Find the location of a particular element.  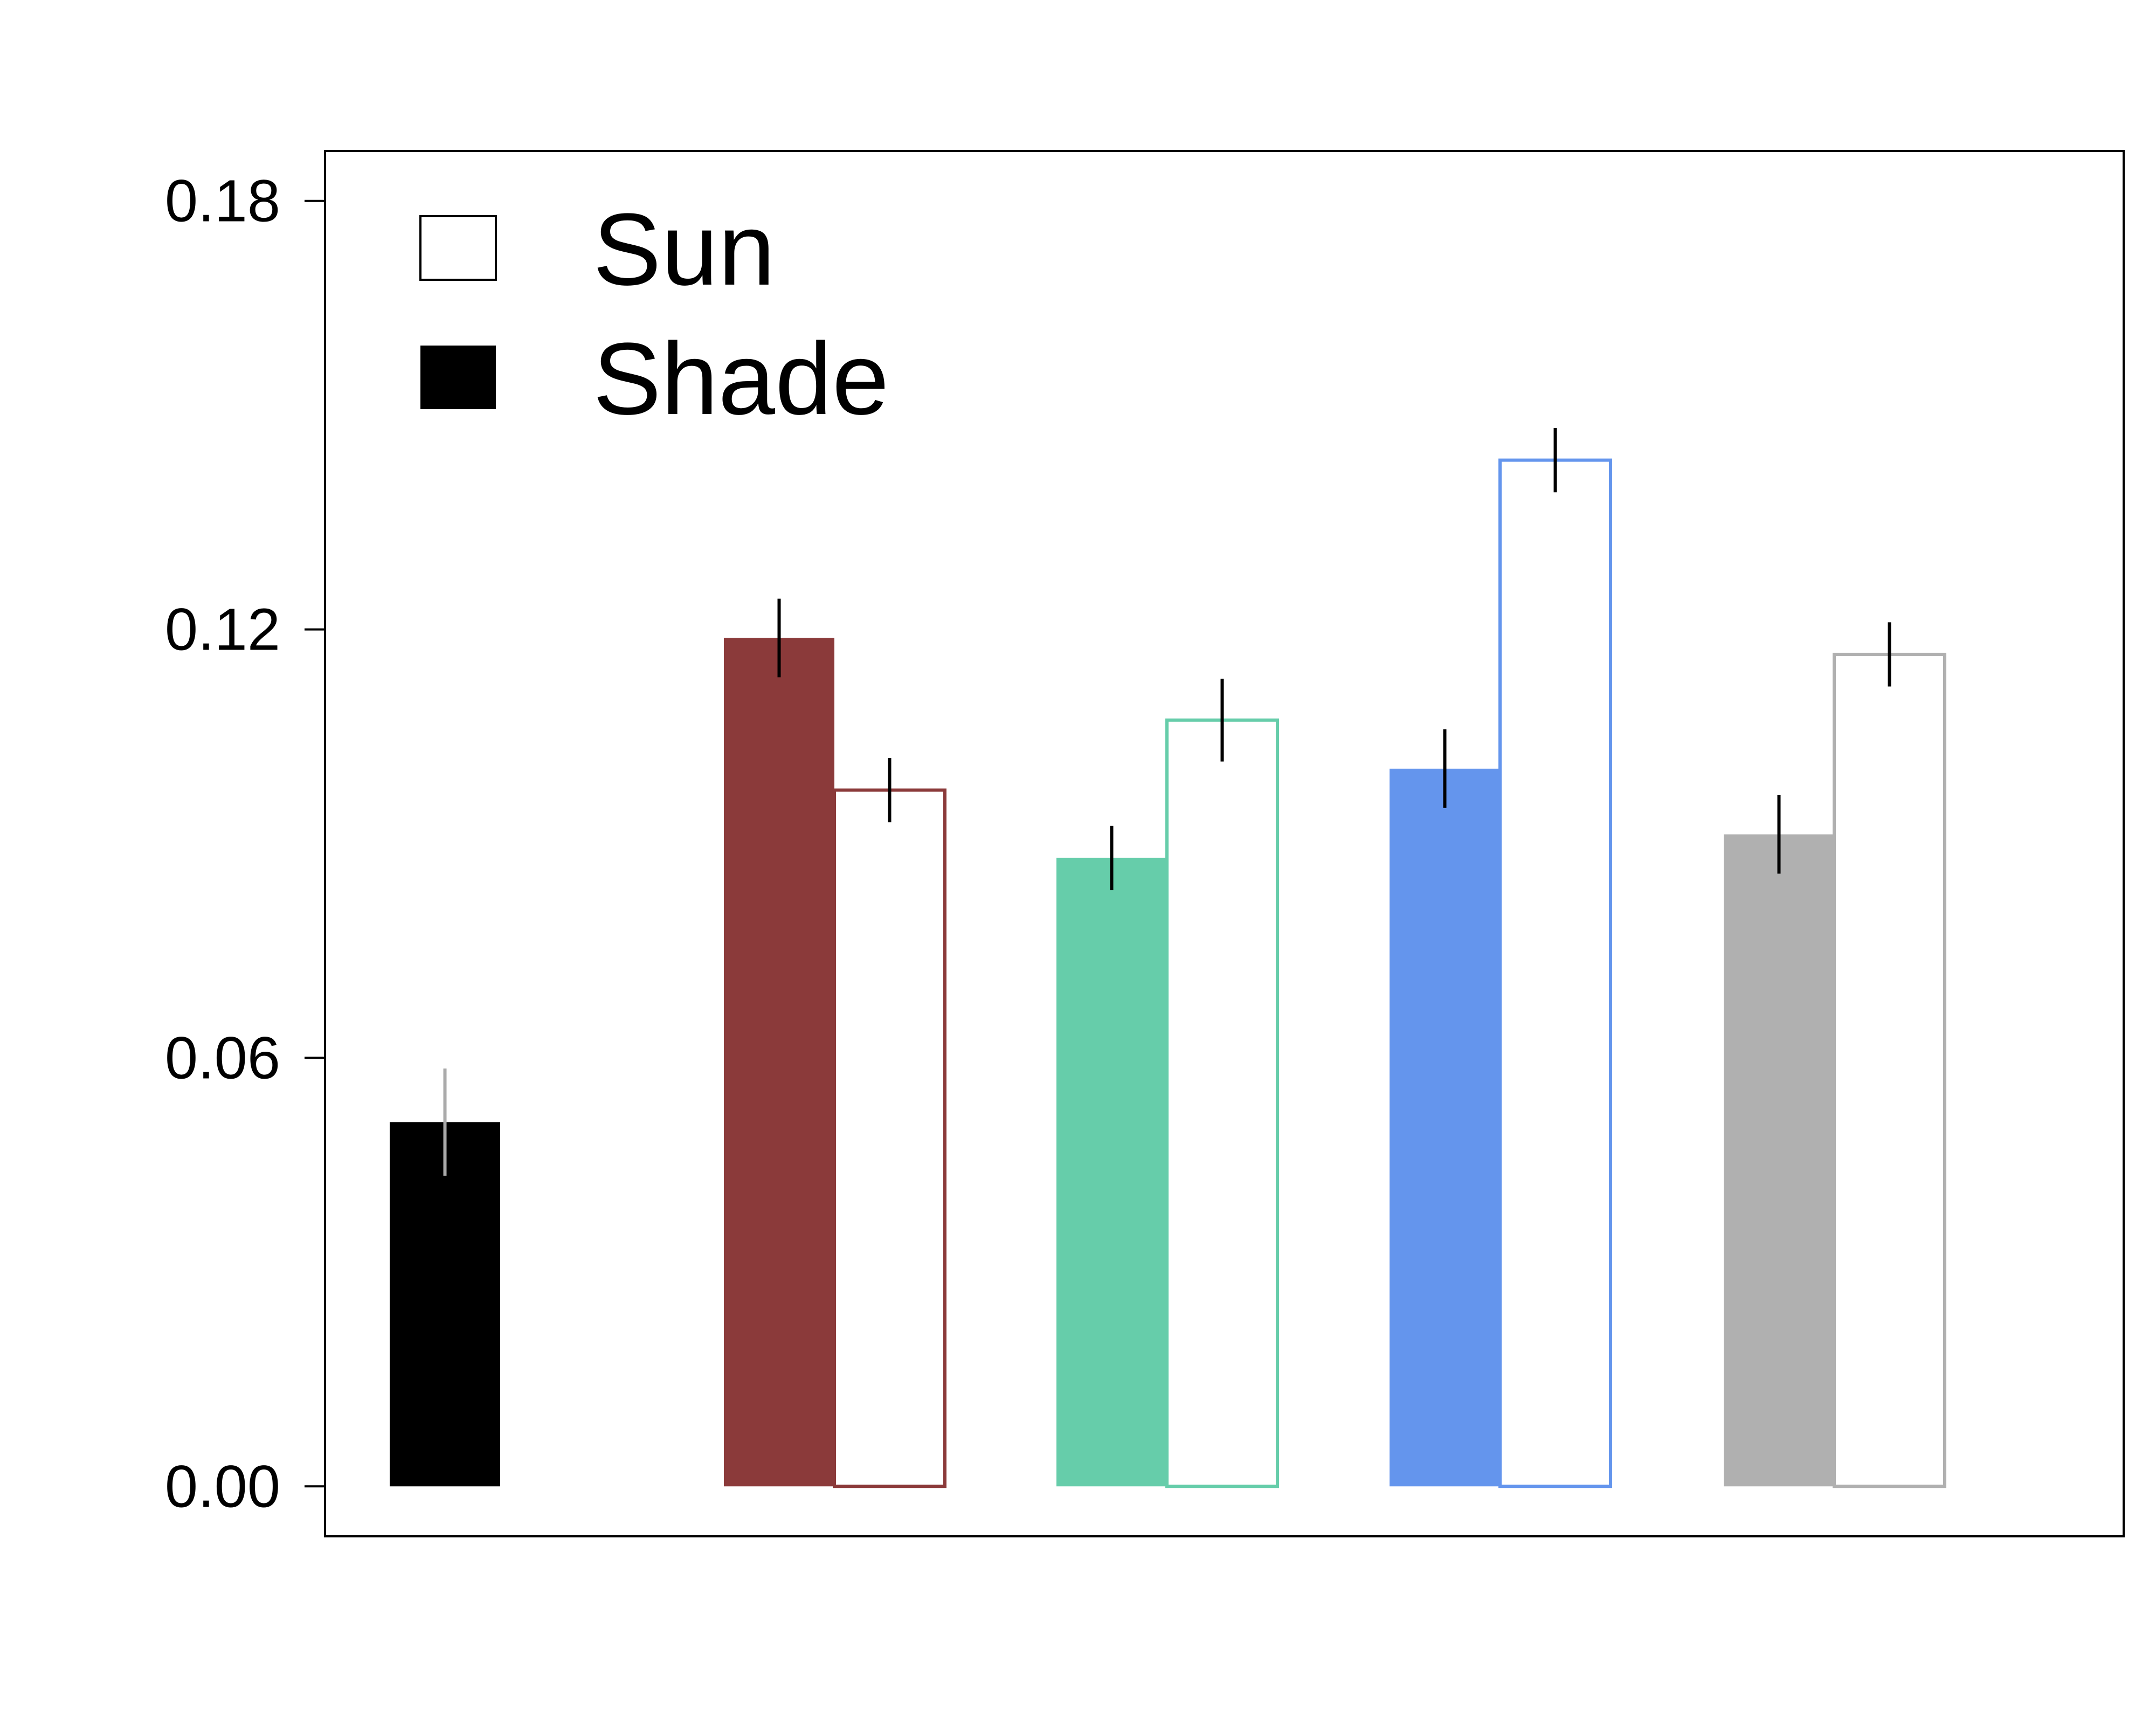

legend-swatch-sun is located at coordinates (458, 248).